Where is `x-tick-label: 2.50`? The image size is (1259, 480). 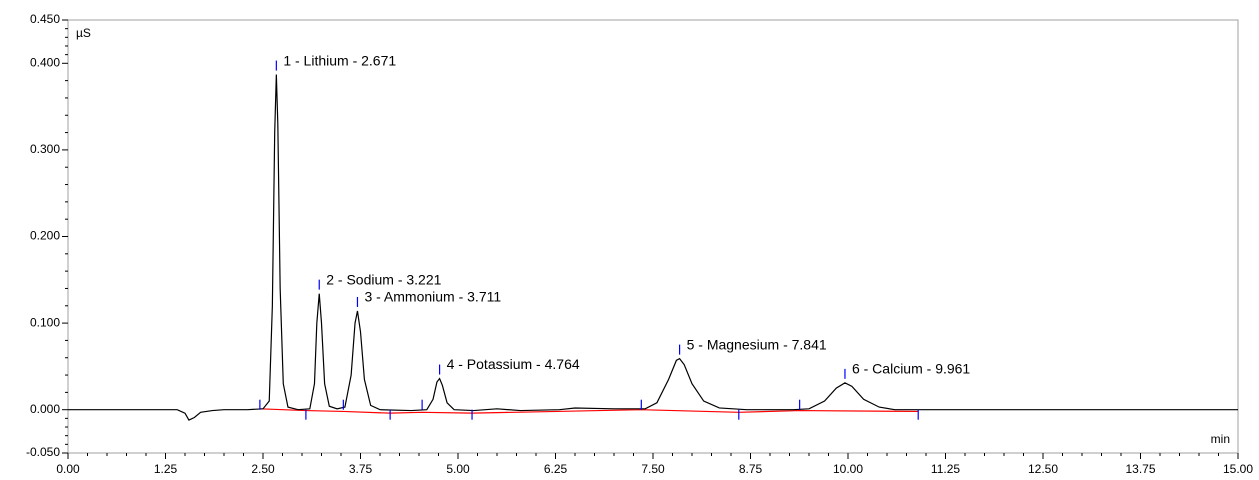
x-tick-label: 2.50 is located at coordinates (263, 469).